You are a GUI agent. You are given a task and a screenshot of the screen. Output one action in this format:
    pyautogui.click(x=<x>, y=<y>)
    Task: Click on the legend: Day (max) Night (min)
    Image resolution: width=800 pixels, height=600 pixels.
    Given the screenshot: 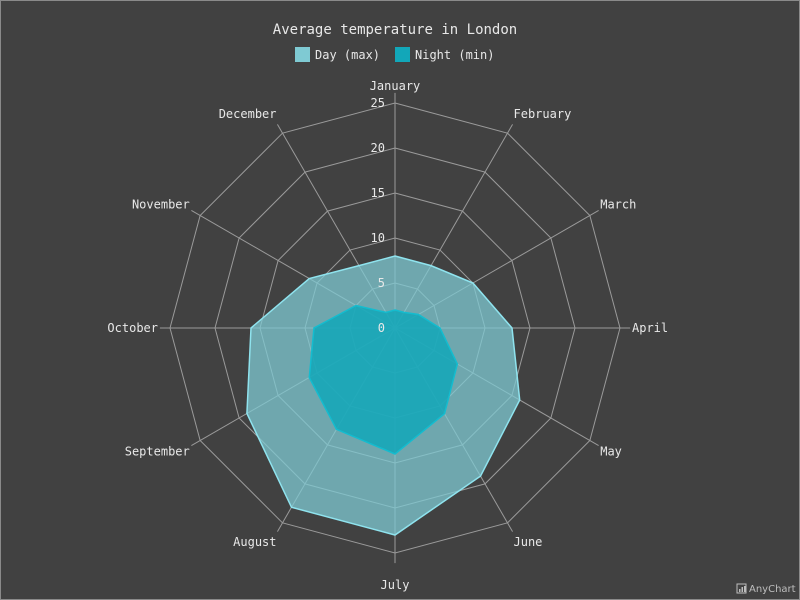 What is the action you would take?
    pyautogui.click(x=394, y=54)
    